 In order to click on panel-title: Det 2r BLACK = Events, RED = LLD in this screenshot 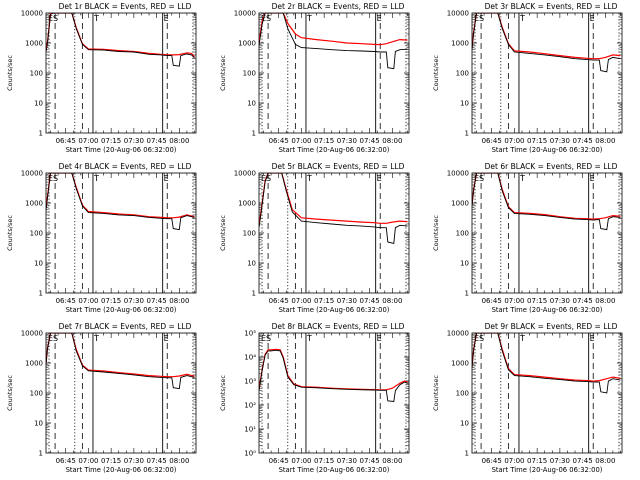, I will do `click(338, 6)`.